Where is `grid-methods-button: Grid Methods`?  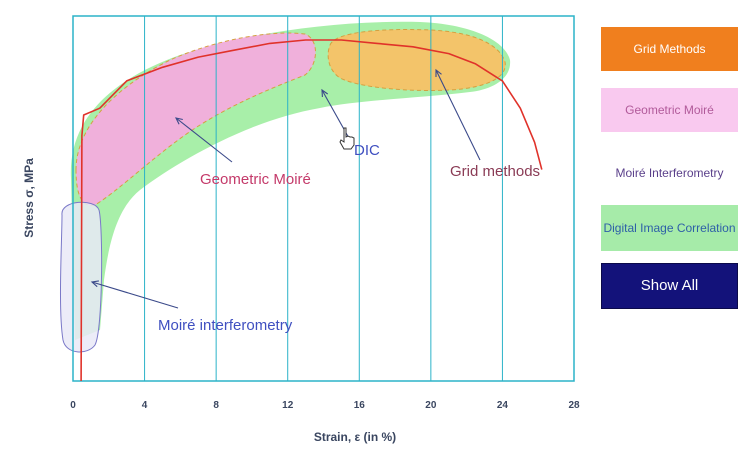
grid-methods-button: Grid Methods is located at coordinates (669, 49).